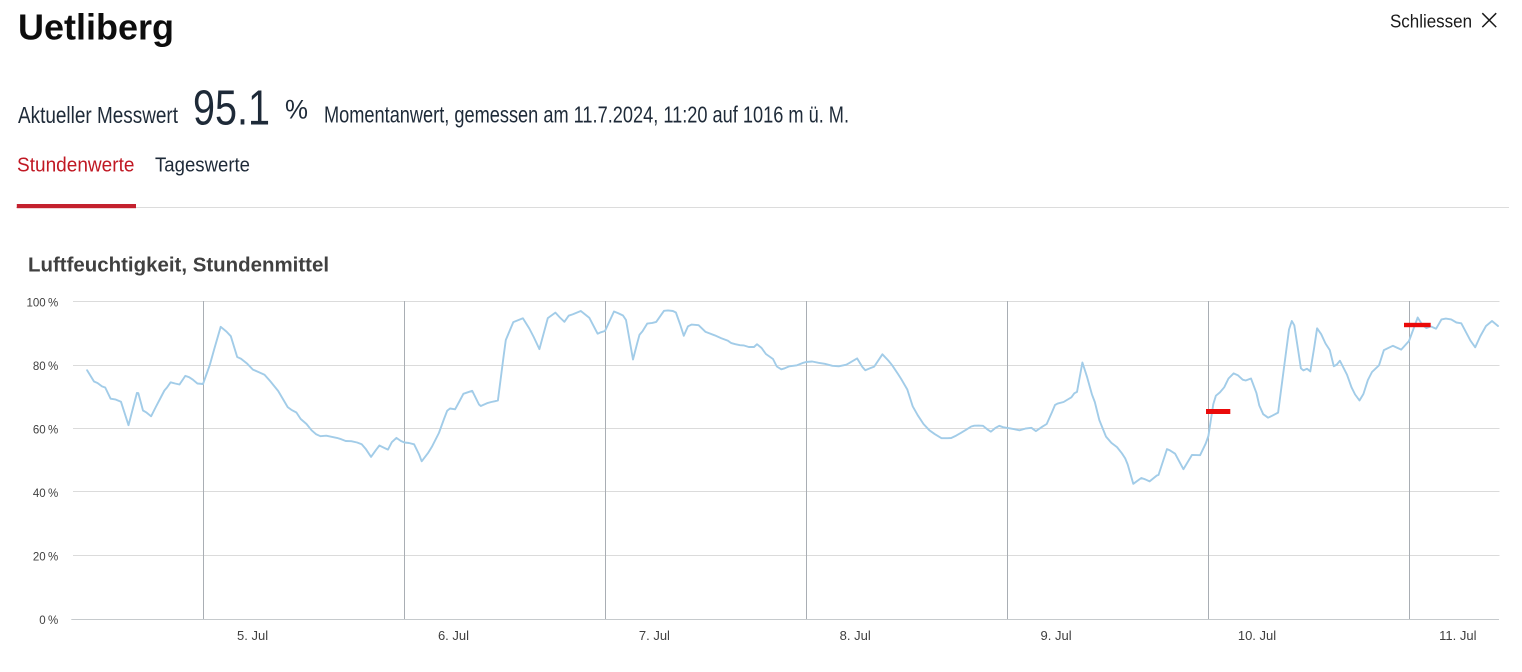  I want to click on svg-text:Luftfeuchtigkeit, Stundenmitte: Luftfeuchtigkeit, Stundenmittel, so click(178, 266).